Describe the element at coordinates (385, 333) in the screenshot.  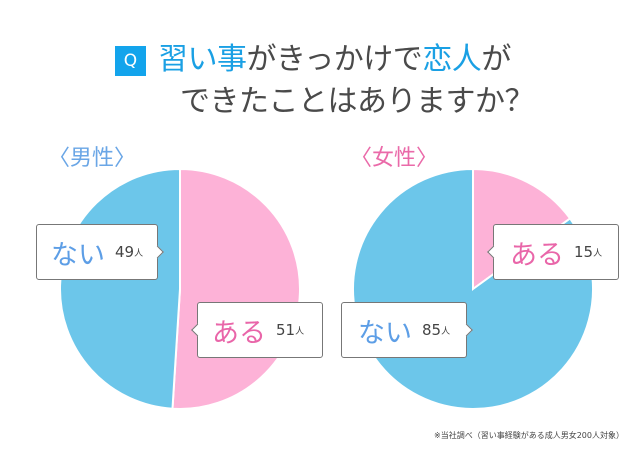
I see `female-no-label: ない` at that location.